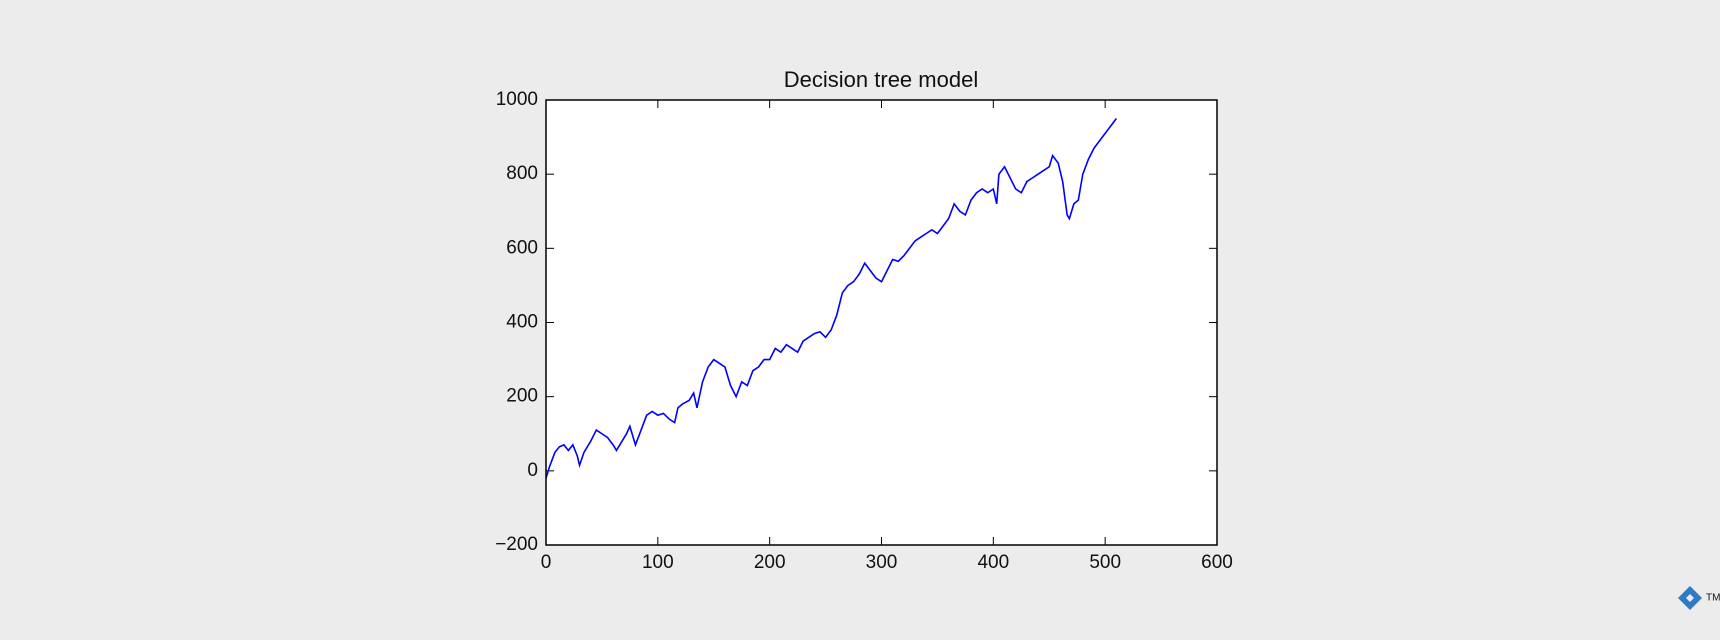  I want to click on x-tick-label: 0, so click(546, 562).